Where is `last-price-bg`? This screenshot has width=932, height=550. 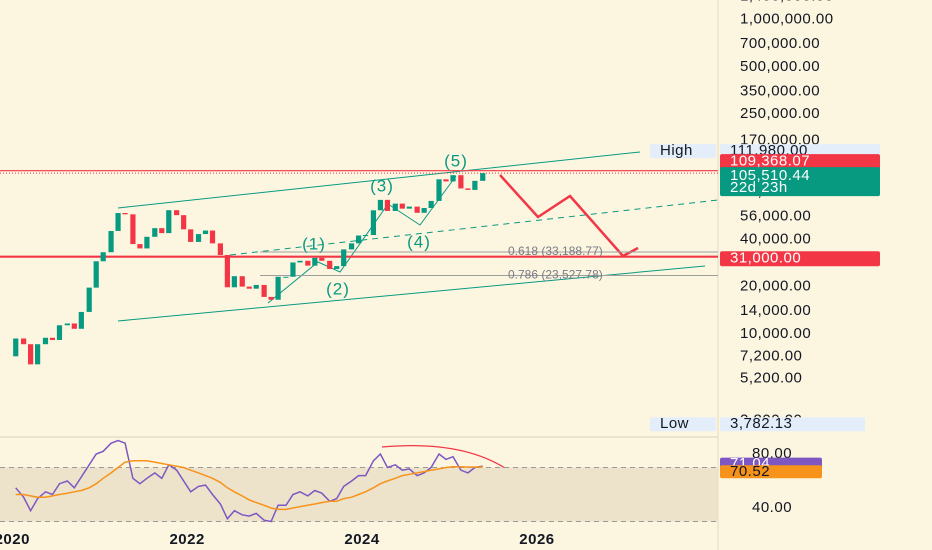
last-price-bg is located at coordinates (800, 182).